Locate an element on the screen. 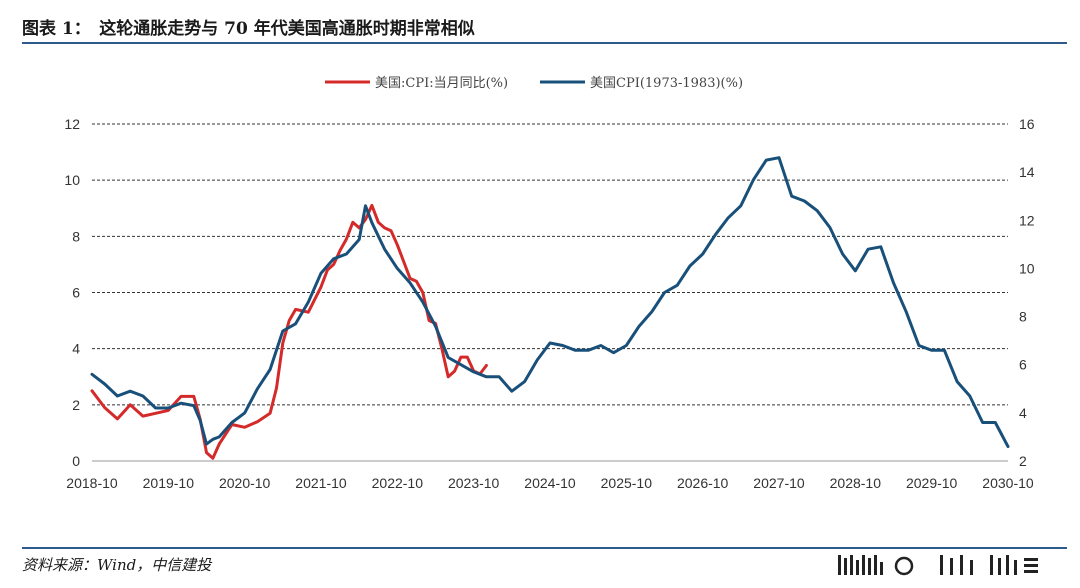 This screenshot has width=1080, height=588. legend-label: 美国:CPI:当月同比(%) is located at coordinates (441, 83).